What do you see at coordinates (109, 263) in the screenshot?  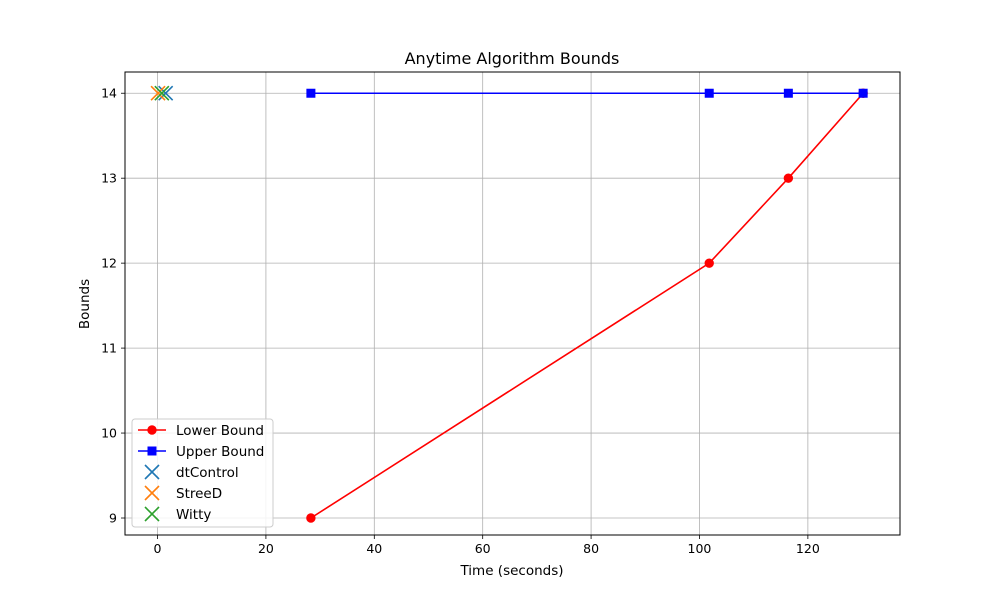 I see `y-tick-label: 12` at bounding box center [109, 263].